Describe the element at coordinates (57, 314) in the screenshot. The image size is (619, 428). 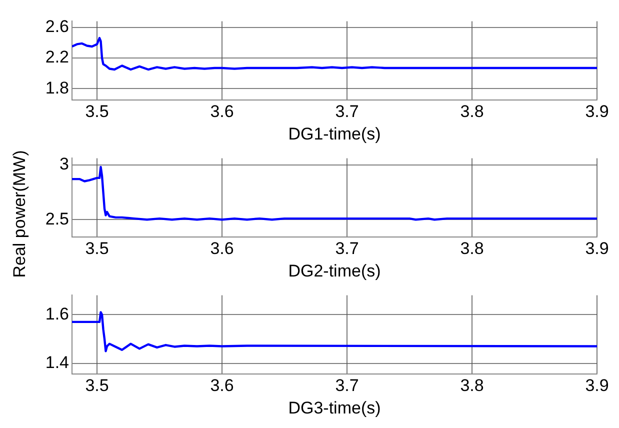
I see `y-tick-label: 1.6` at that location.